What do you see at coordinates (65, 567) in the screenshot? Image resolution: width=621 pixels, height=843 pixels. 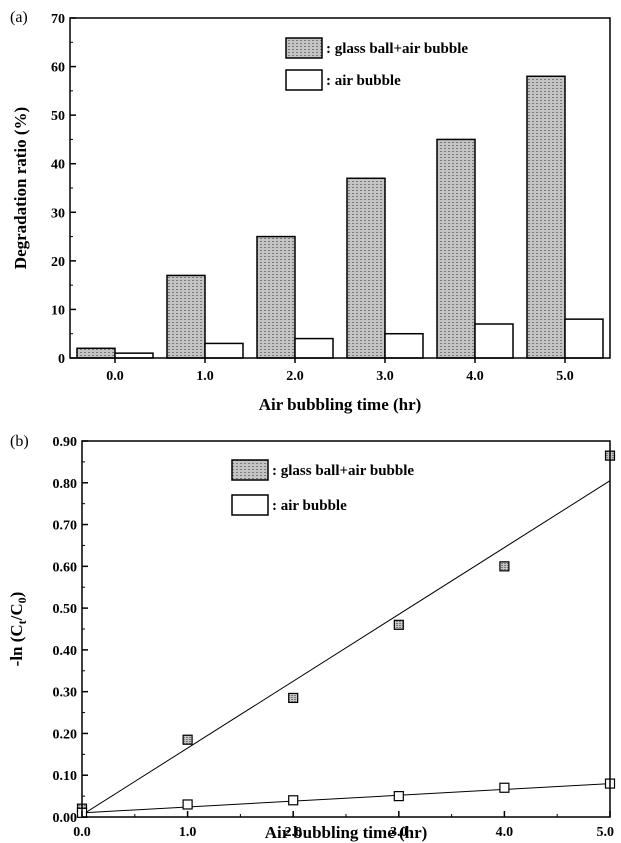 I see `b-ytick-label-6: 0.60` at bounding box center [65, 567].